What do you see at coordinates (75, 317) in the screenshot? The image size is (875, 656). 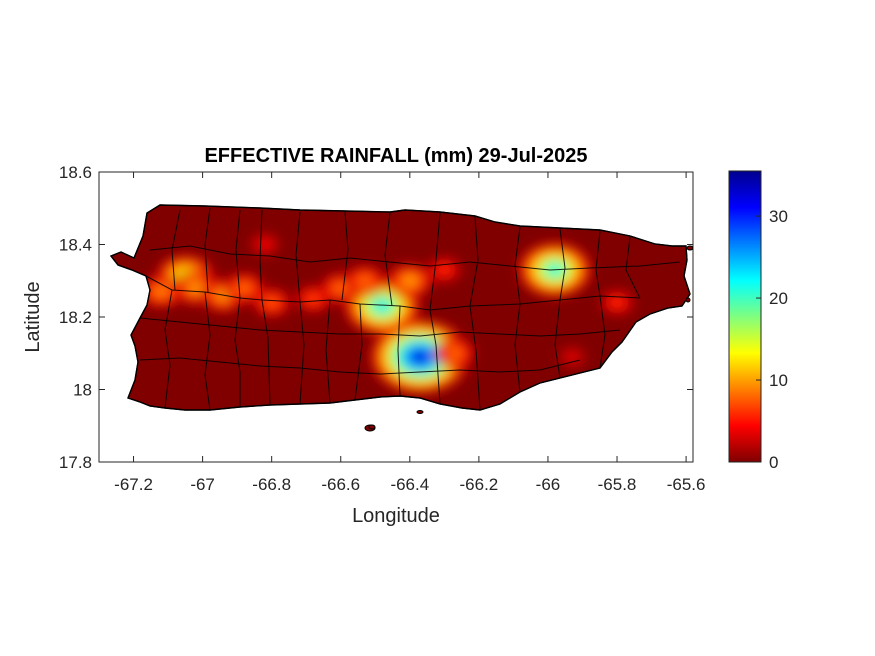 I see `y-tick-label: 18.2` at bounding box center [75, 317].